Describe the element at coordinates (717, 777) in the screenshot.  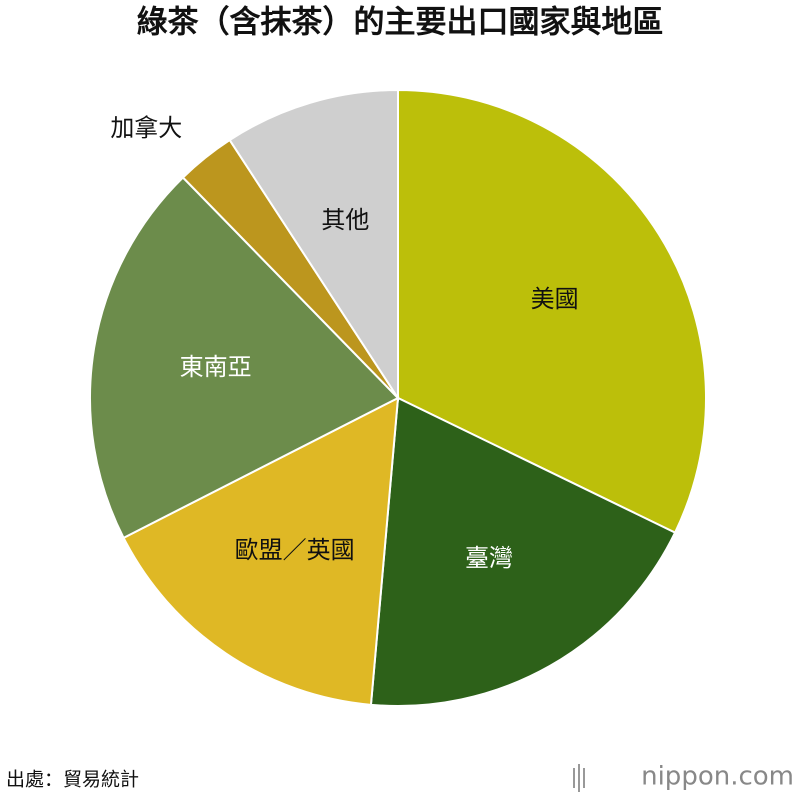
I see `brand: nippon.com` at that location.